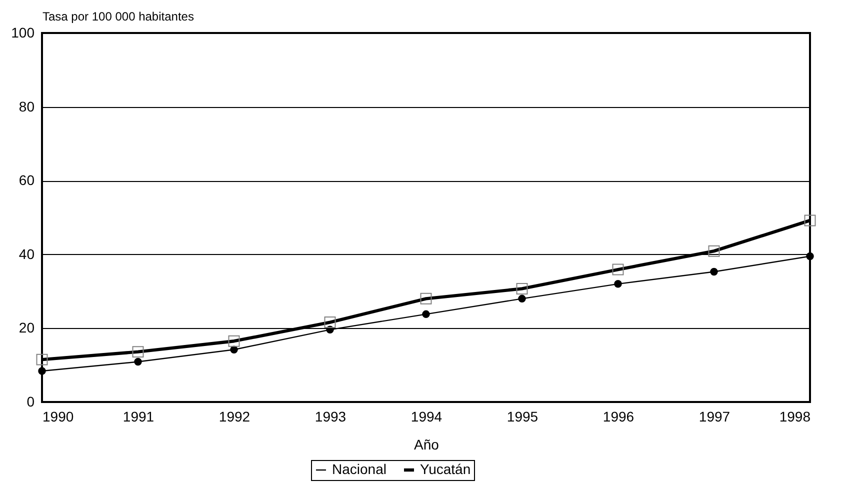 This screenshot has height=503, width=850. I want to click on legend-label: Nacional, so click(359, 469).